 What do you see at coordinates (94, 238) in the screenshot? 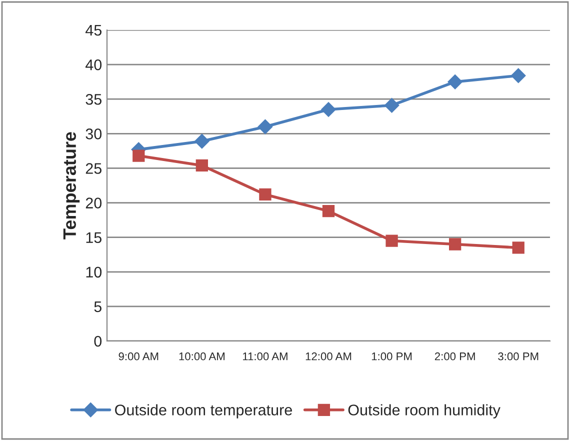
I see `y-tick-label: 15` at bounding box center [94, 238].